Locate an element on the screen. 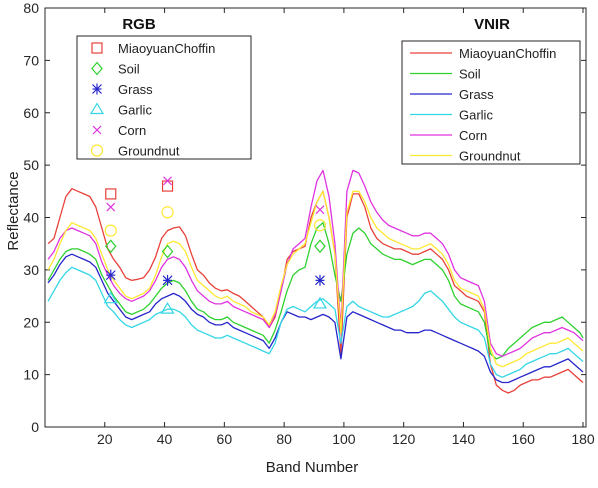 The width and height of the screenshot is (598, 488). y-tick-label: 50 is located at coordinates (31, 165).